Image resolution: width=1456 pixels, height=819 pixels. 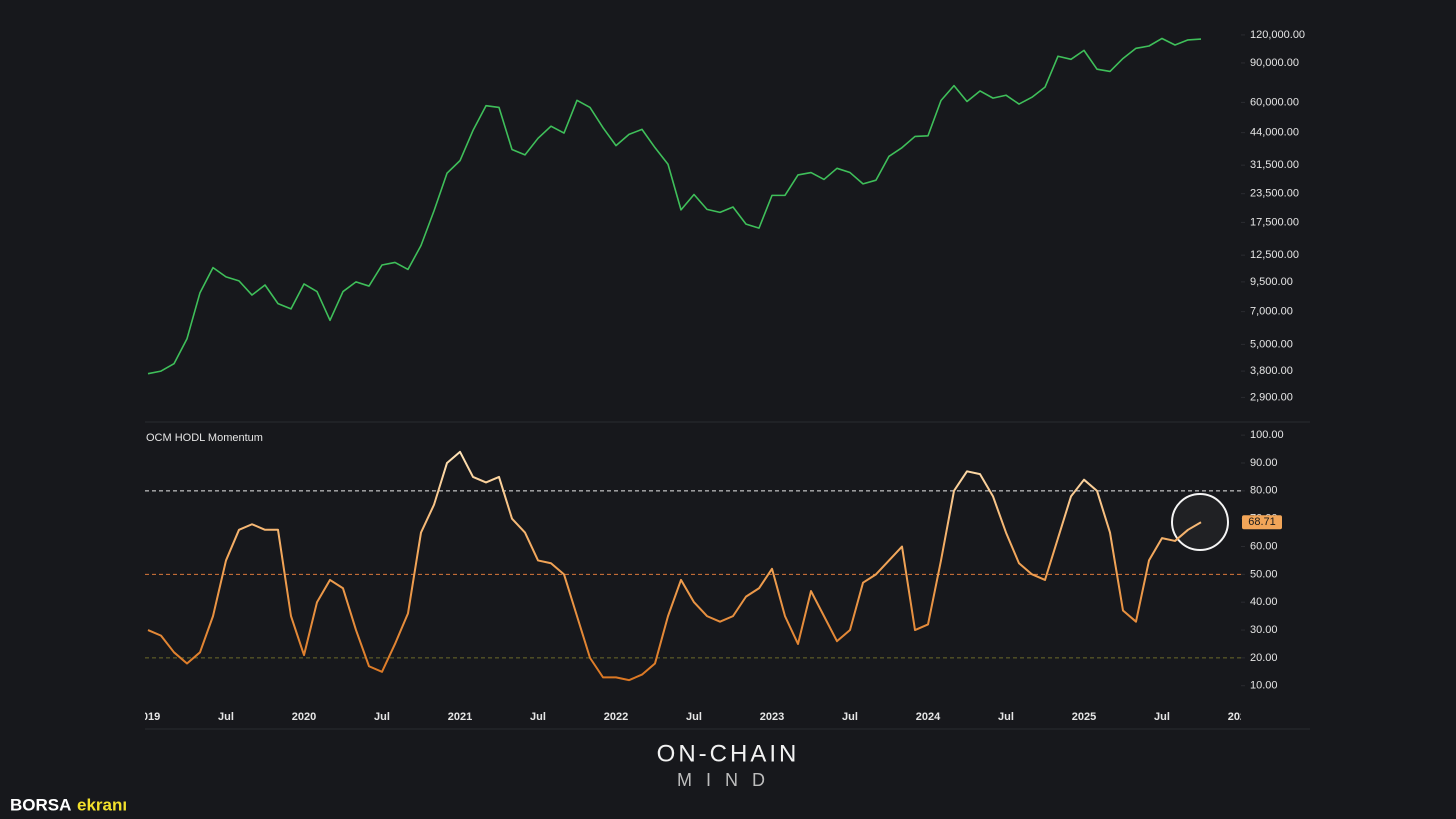 What do you see at coordinates (1271, 397) in the screenshot?
I see `y-tick-label: 2,900.00` at bounding box center [1271, 397].